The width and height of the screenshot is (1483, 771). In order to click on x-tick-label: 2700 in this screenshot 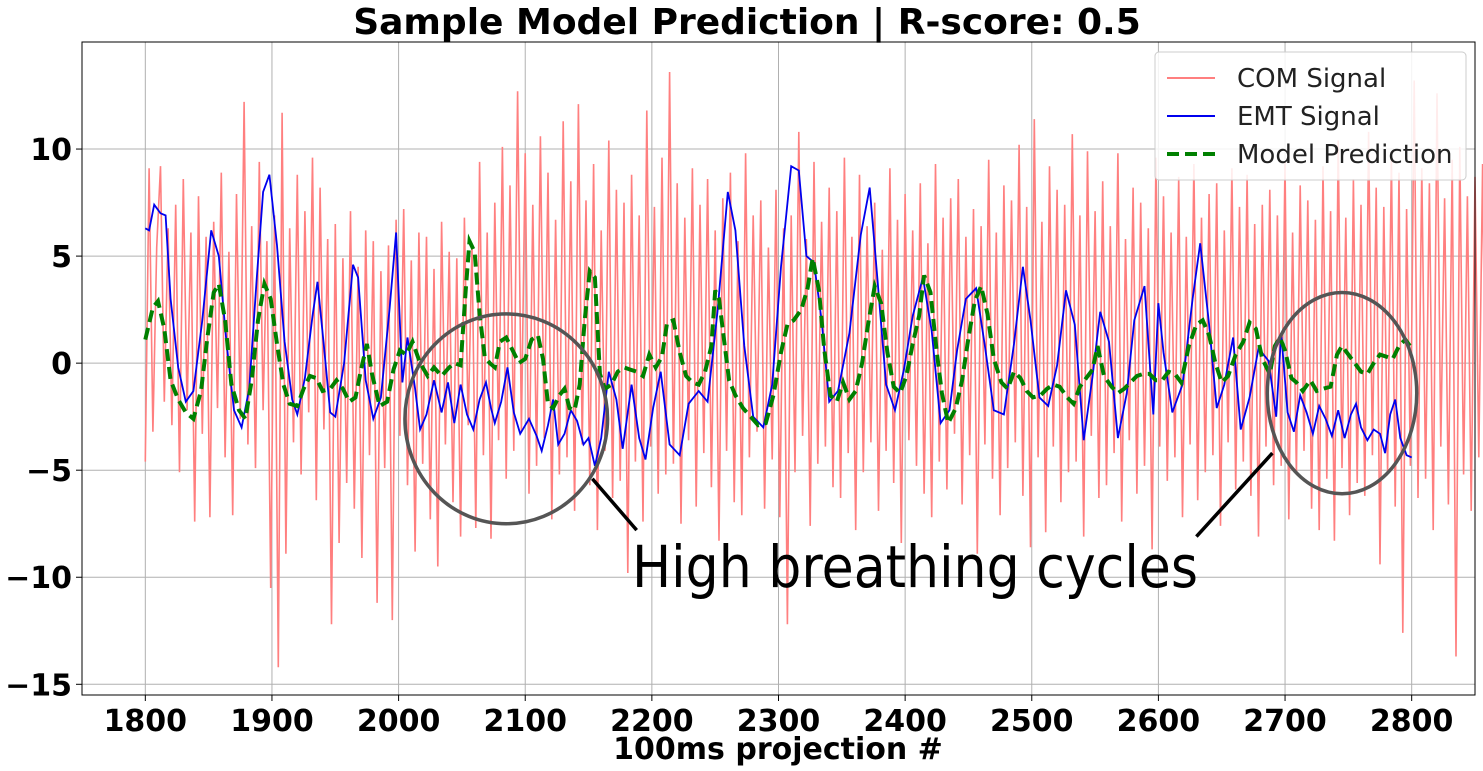, I will do `click(1285, 721)`.